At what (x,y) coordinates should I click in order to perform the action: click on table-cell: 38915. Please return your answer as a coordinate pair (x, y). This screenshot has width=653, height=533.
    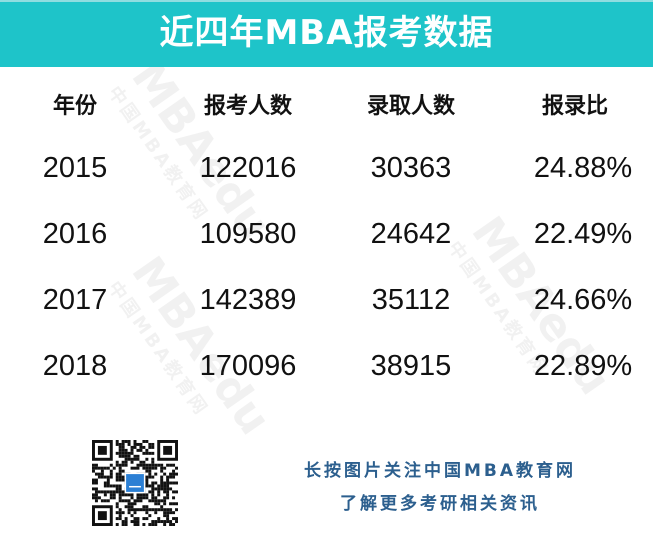
    Looking at the image, I should click on (411, 366).